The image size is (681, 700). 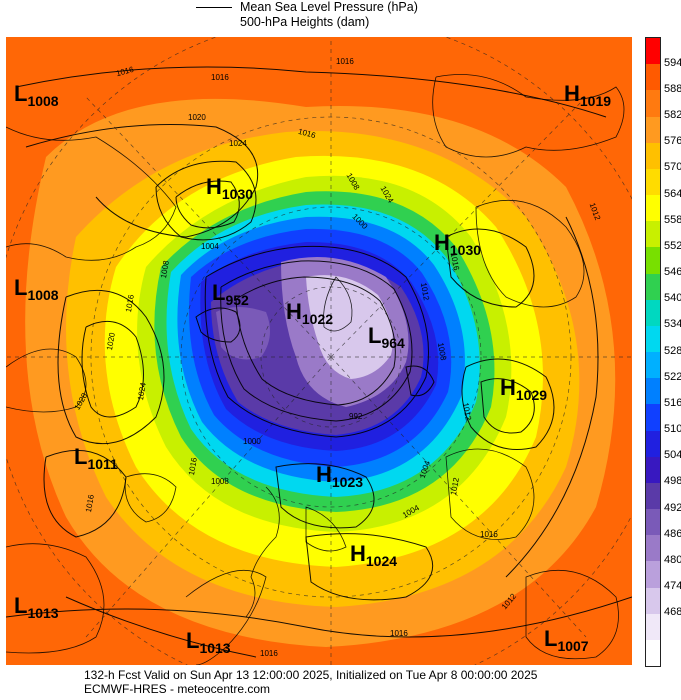 What do you see at coordinates (386, 337) in the screenshot?
I see `pressure-system-low: L964` at bounding box center [386, 337].